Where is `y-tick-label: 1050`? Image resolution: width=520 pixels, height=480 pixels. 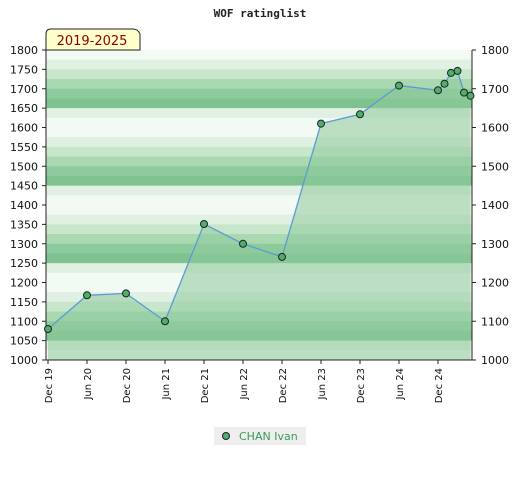
y-tick-label: 1050 is located at coordinates (24, 341).